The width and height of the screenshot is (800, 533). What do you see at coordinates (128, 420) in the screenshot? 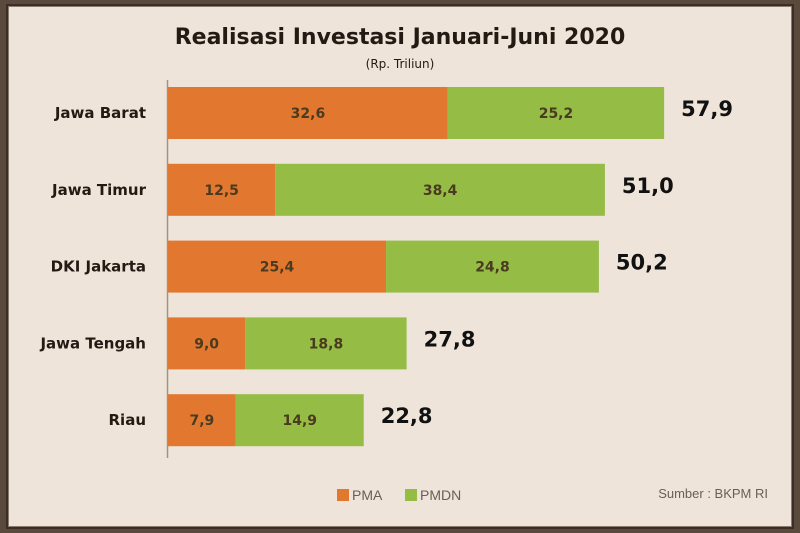
I see `category-label: Riau` at bounding box center [128, 420].